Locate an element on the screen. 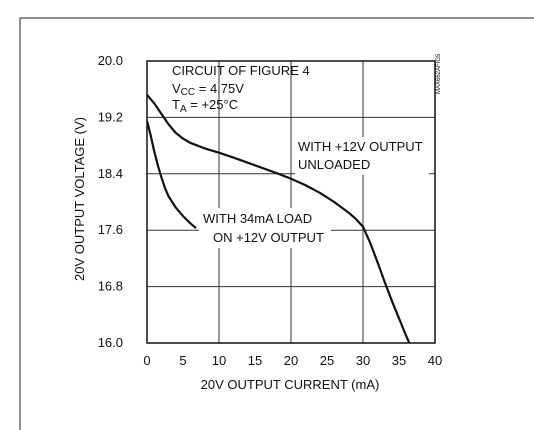 The height and width of the screenshot is (430, 534). x-axis-title: 20V OUTPUT CURRENT (mA) is located at coordinates (290, 384).